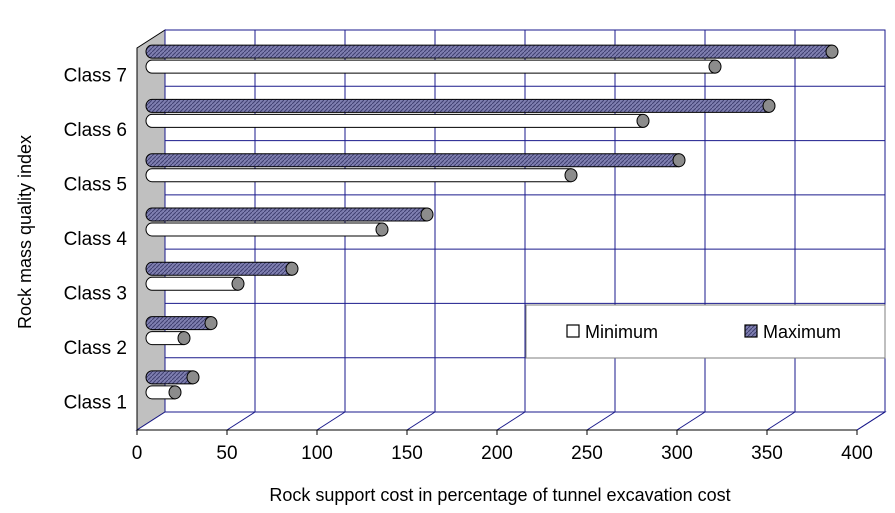 The width and height of the screenshot is (895, 513). Describe the element at coordinates (137, 453) in the screenshot. I see `x-tick-label: 0` at that location.